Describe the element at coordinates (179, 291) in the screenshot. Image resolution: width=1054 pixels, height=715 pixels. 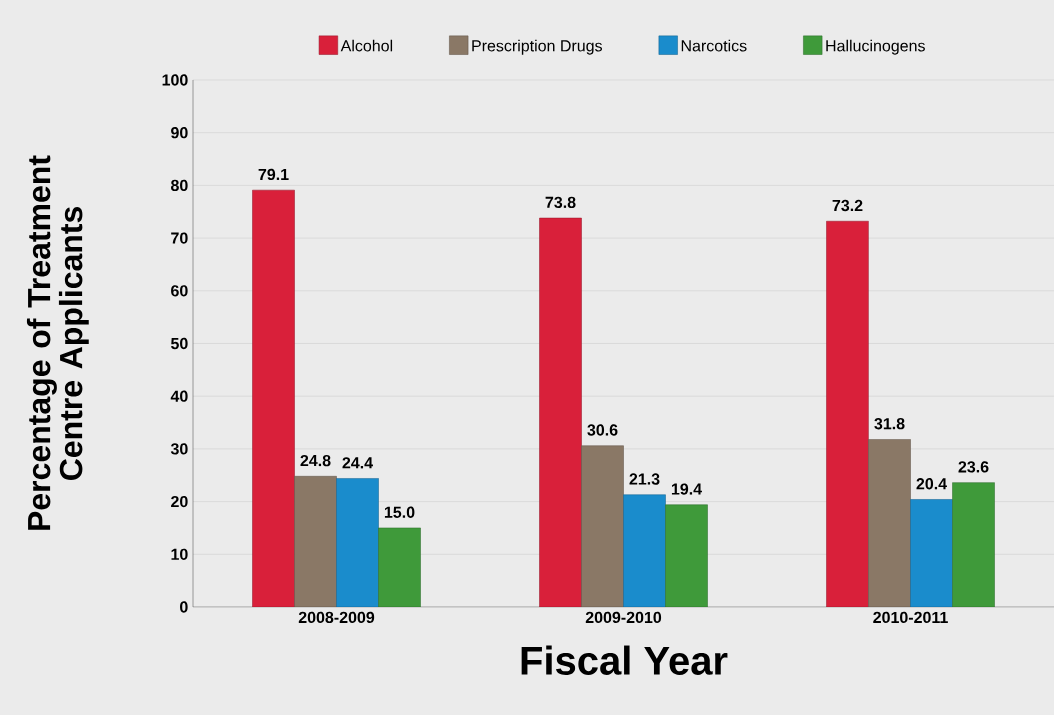
I see `y-tick-label: 60` at that location.